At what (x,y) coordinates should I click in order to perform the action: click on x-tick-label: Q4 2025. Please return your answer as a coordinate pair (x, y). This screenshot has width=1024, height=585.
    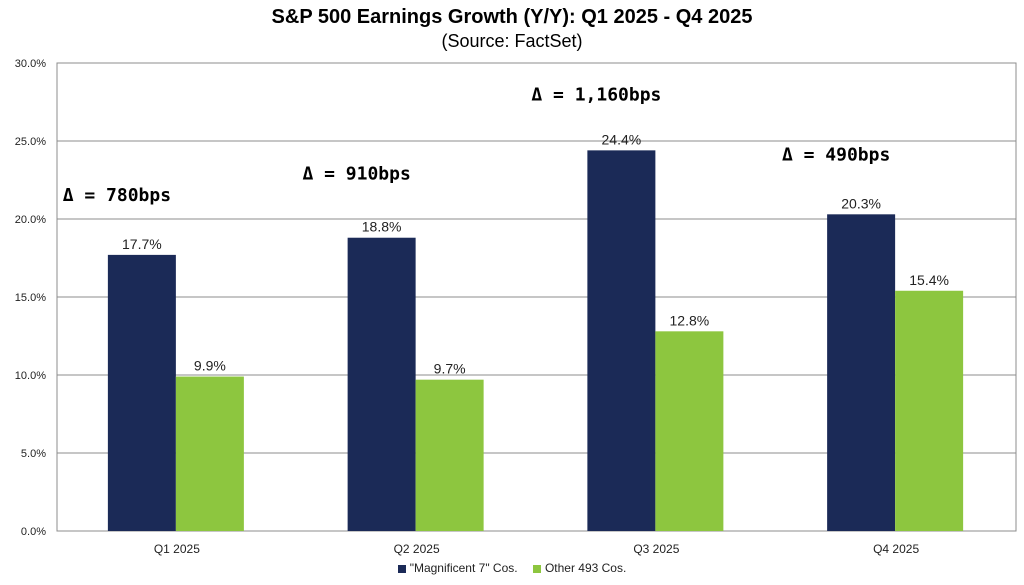
    Looking at the image, I should click on (896, 549).